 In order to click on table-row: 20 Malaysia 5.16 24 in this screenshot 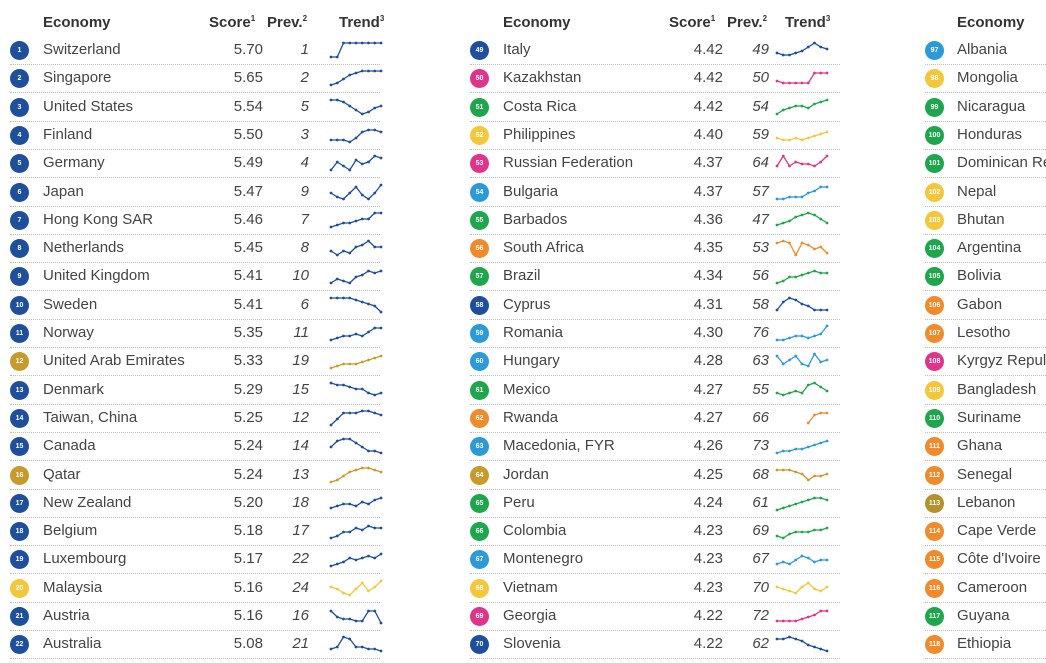, I will do `click(196, 588)`.